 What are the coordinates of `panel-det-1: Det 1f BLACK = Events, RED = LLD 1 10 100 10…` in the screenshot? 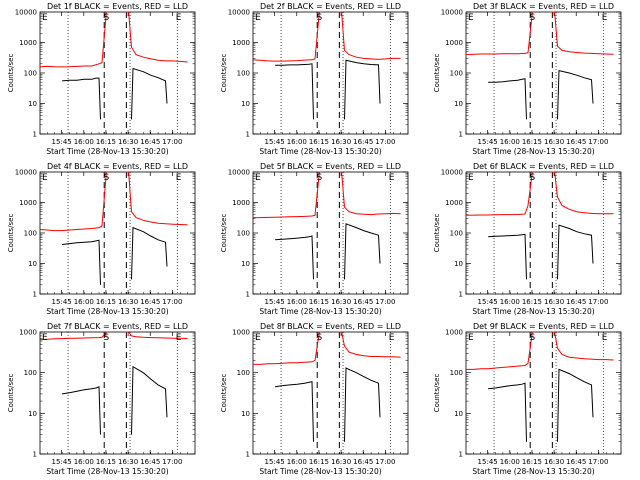 It's located at (101, 79).